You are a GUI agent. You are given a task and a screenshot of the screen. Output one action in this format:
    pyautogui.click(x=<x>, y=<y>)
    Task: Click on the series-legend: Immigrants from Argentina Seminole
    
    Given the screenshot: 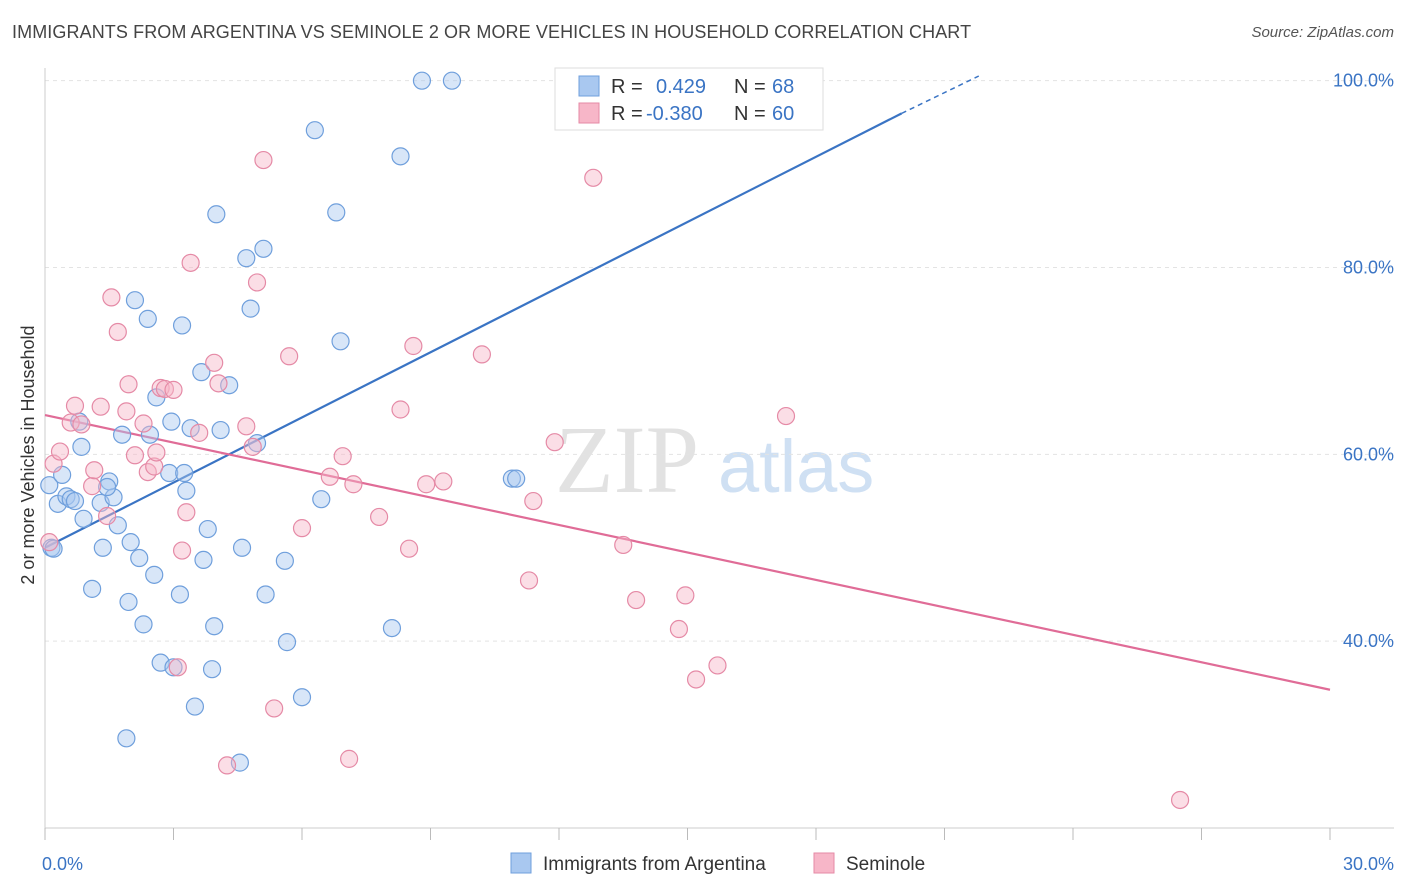 What is the action you would take?
    pyautogui.click(x=717, y=863)
    